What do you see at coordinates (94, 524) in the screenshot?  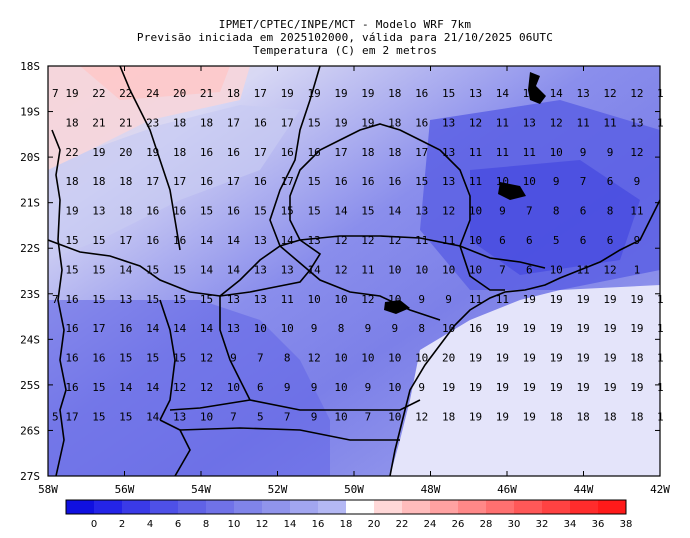 I see `colorbar-tick-label: 0` at bounding box center [94, 524].